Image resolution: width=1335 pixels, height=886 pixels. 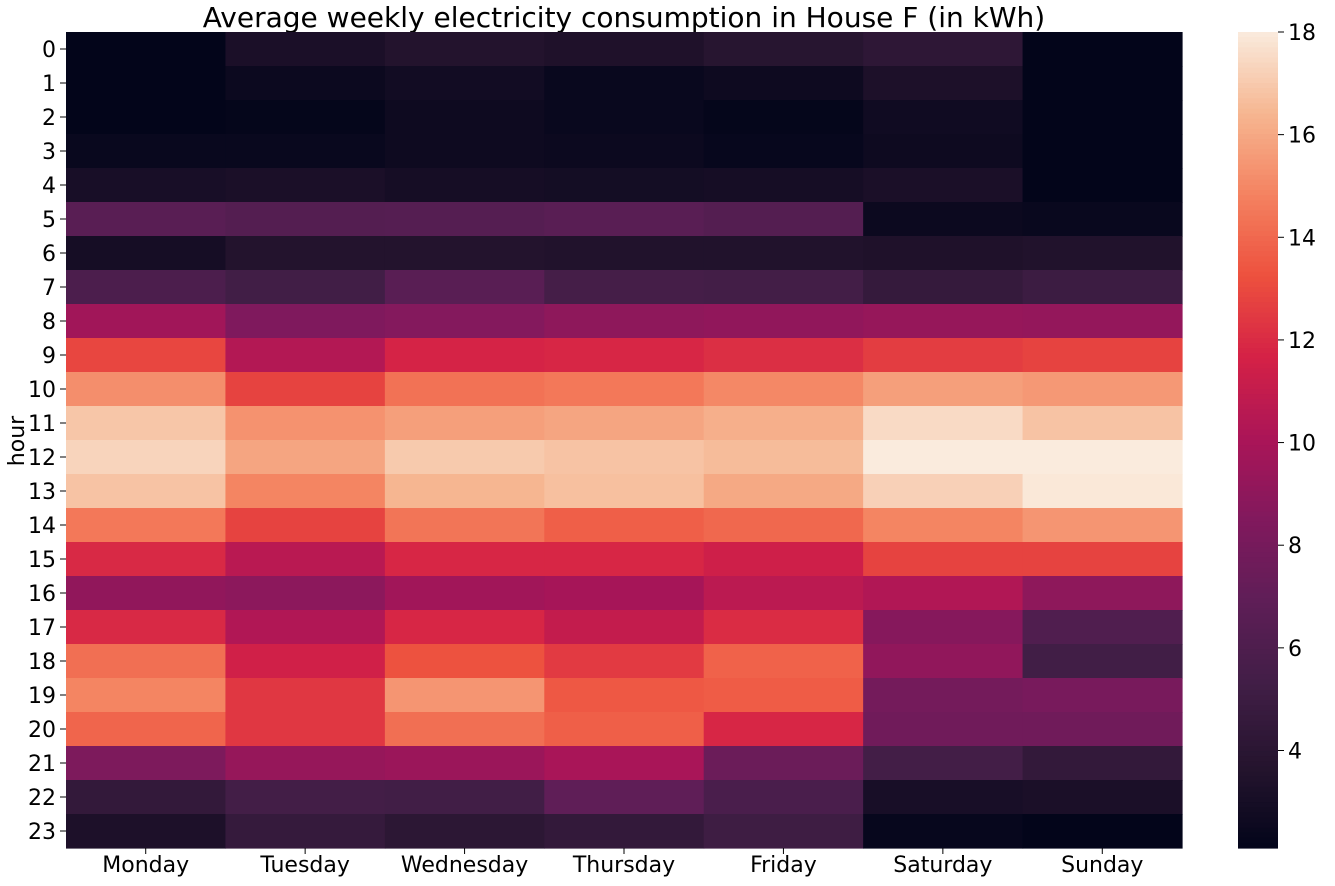 I want to click on x-tick-label: Thursday, so click(x=623, y=865).